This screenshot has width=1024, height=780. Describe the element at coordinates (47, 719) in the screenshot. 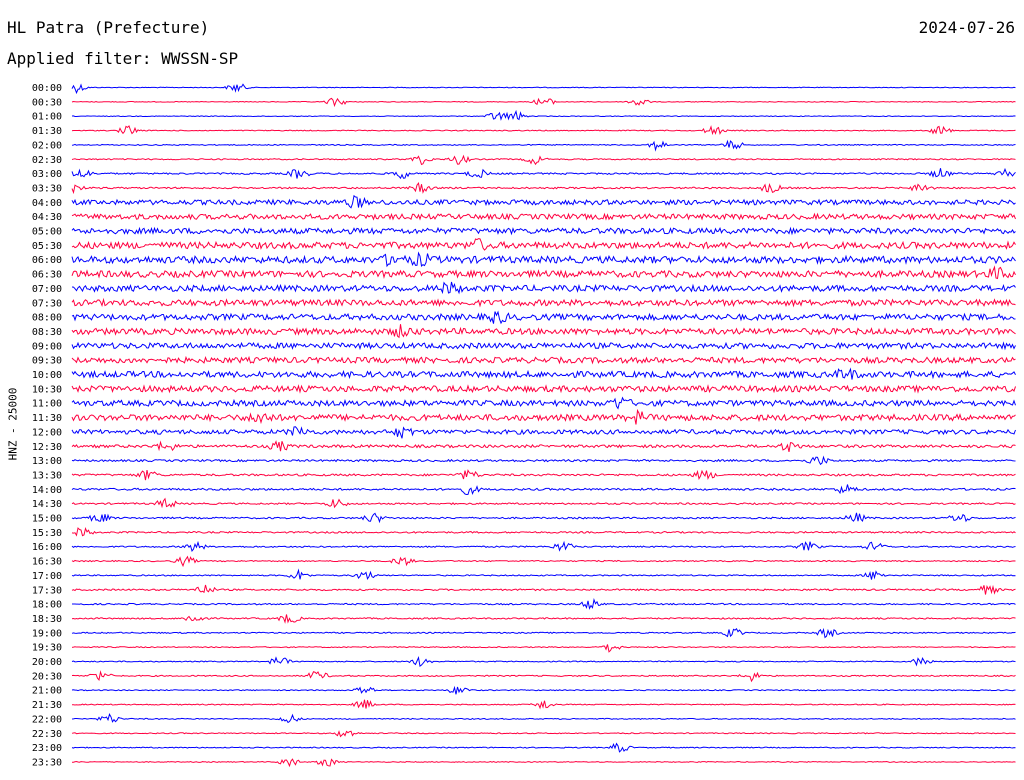

I see `row-time-label: 22:00` at that location.